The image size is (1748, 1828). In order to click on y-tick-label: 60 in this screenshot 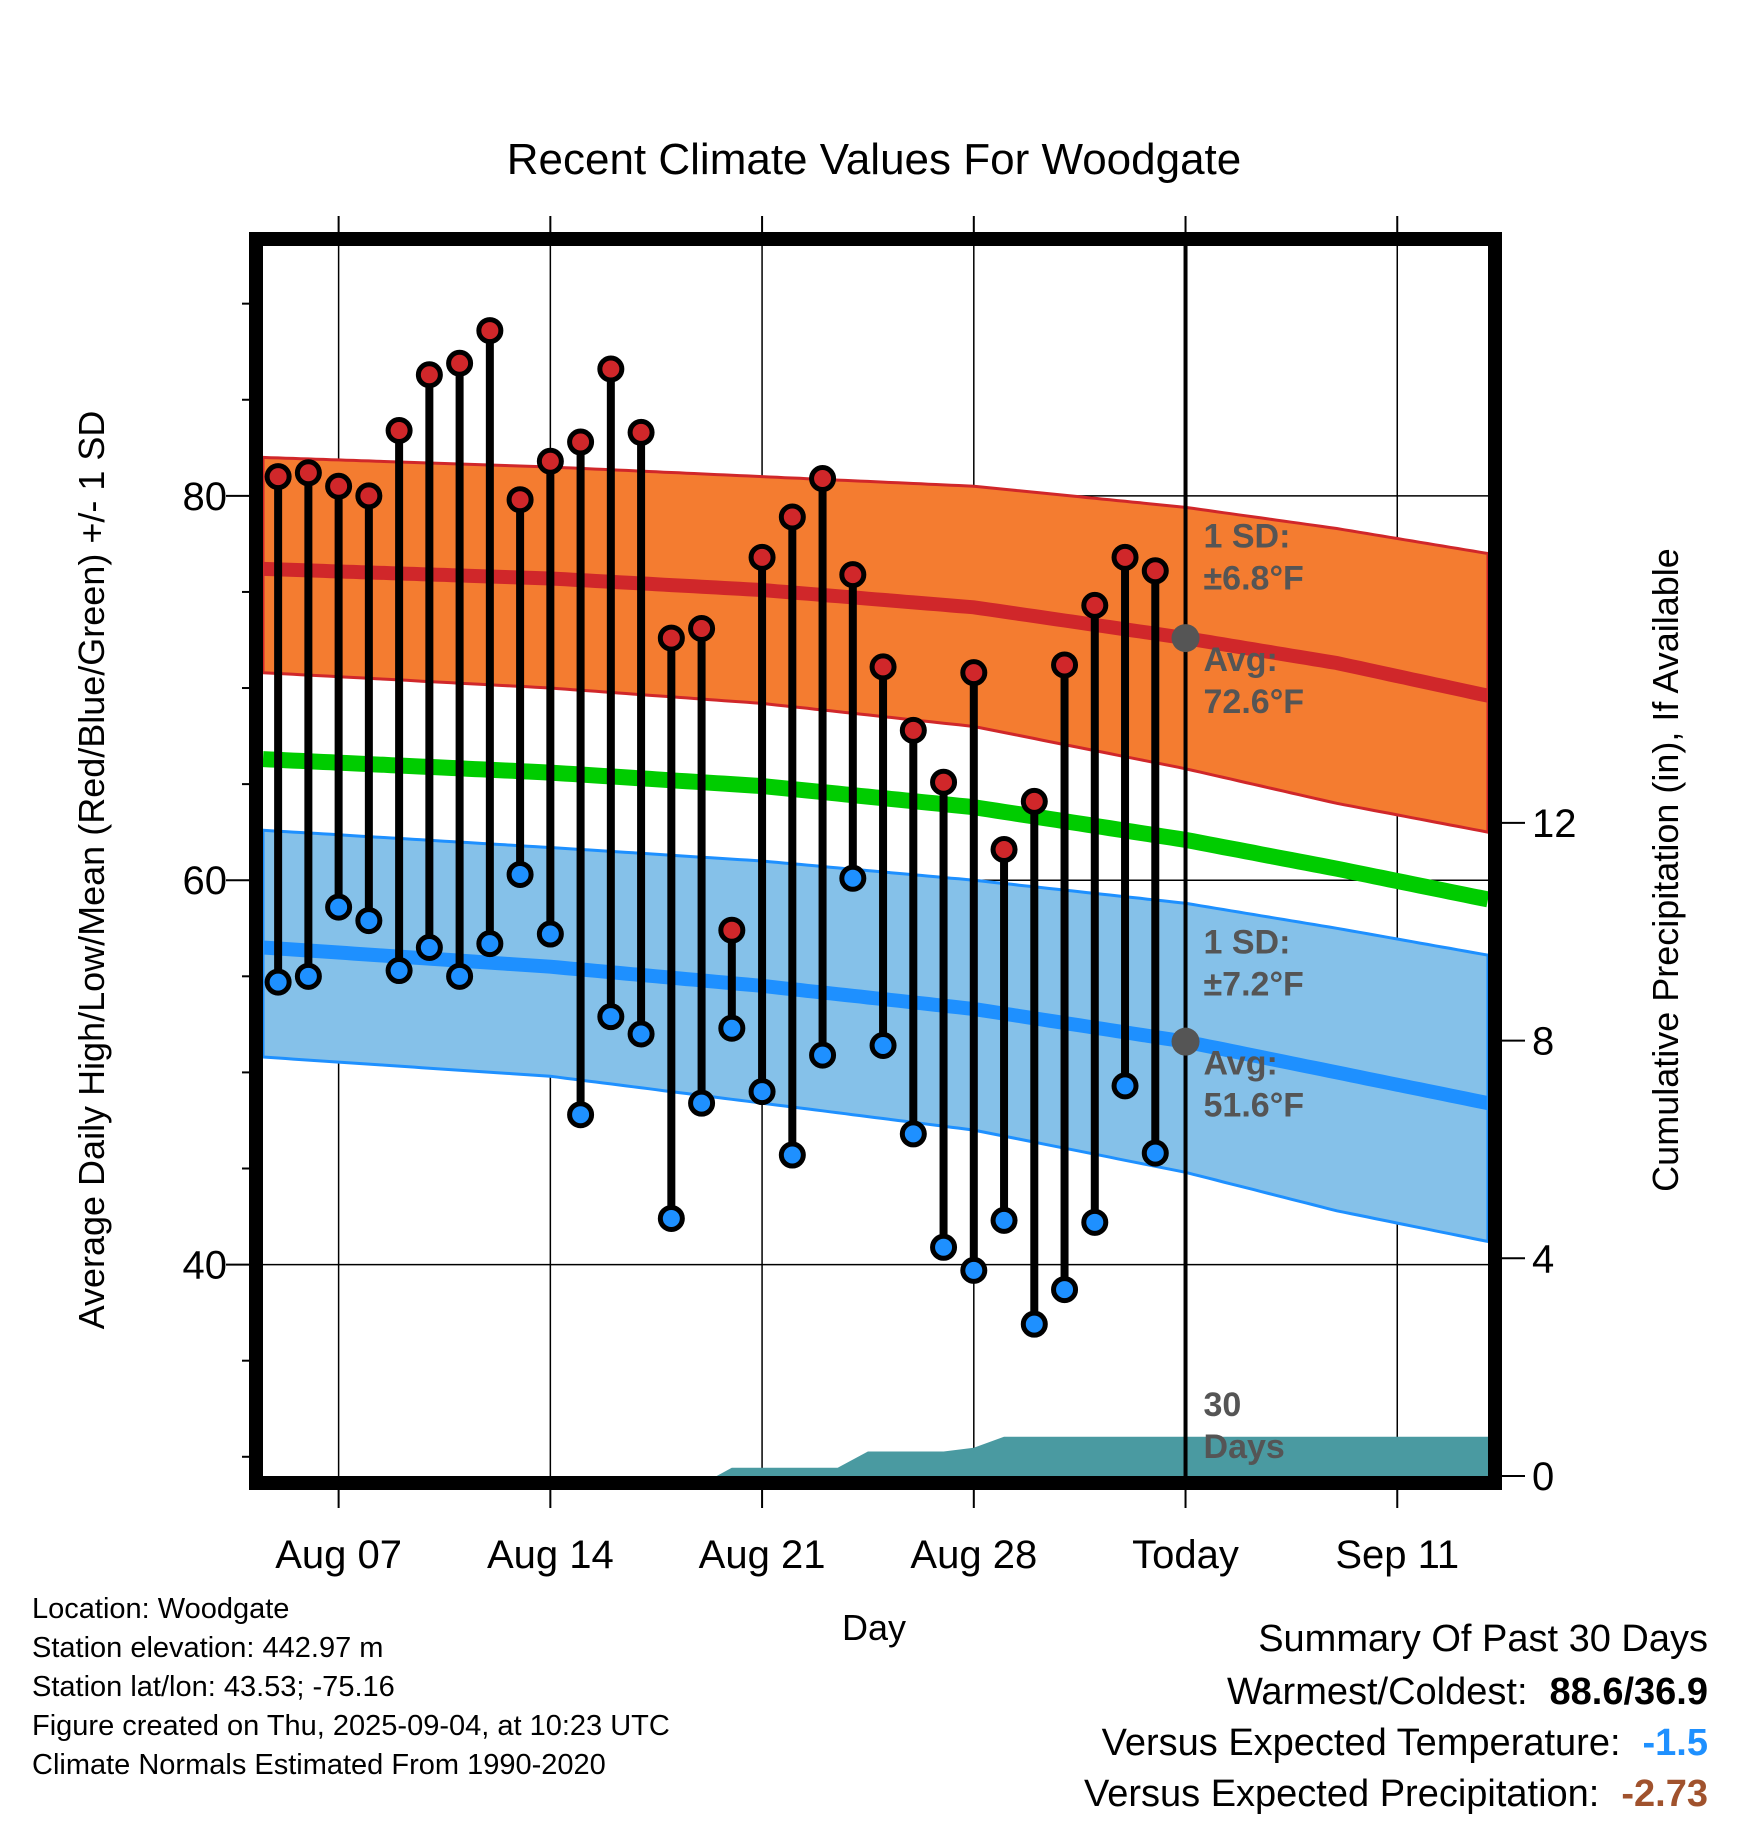, I will do `click(205, 881)`.